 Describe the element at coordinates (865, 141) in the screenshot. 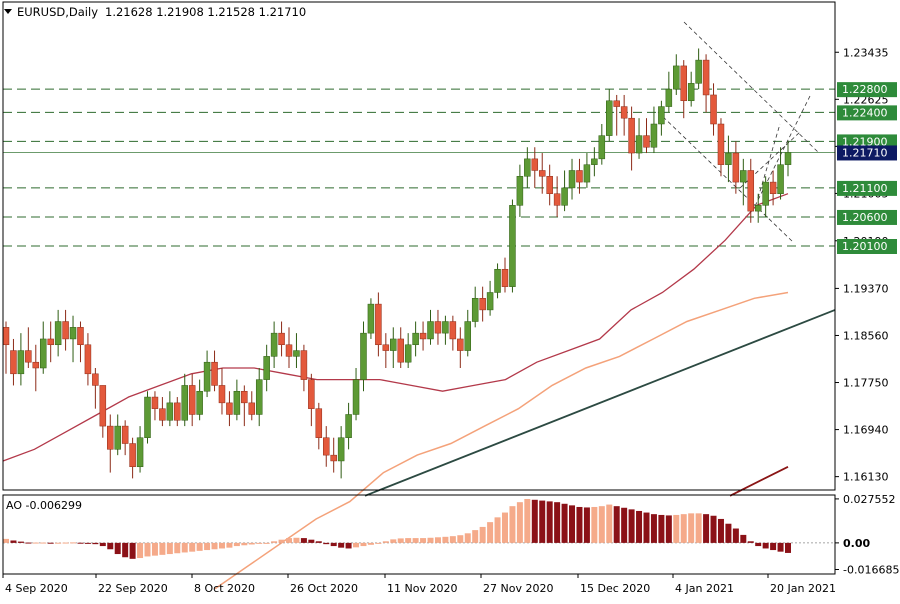

I see `level-price-label: 1.21900` at that location.